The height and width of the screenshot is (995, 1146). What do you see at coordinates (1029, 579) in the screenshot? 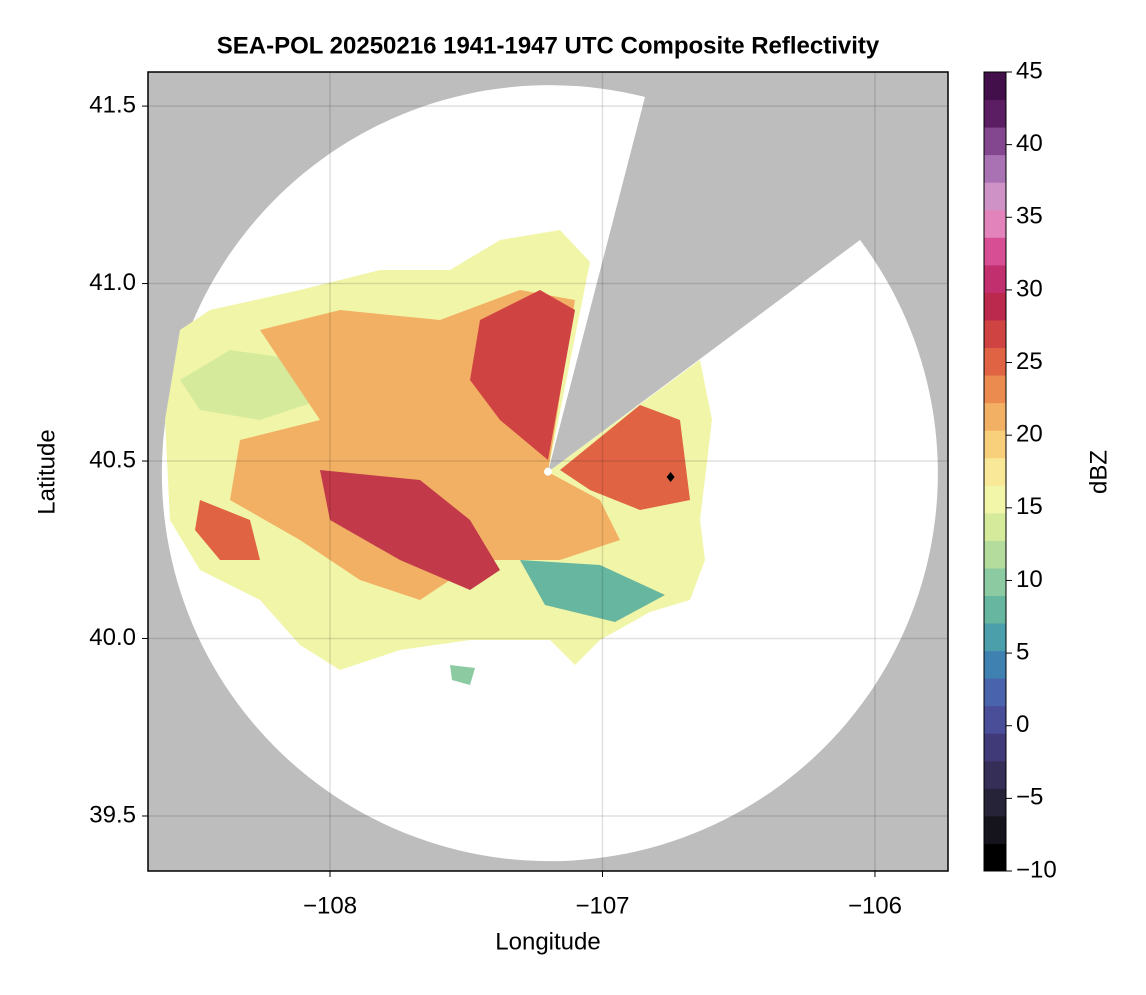
I see `colorbar-tick-label: 10` at bounding box center [1029, 579].